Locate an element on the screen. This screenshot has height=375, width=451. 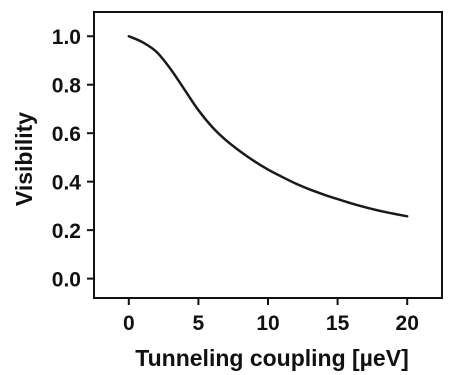
x-axis-label: Tunneling coupling [µeV] is located at coordinates (271, 358).